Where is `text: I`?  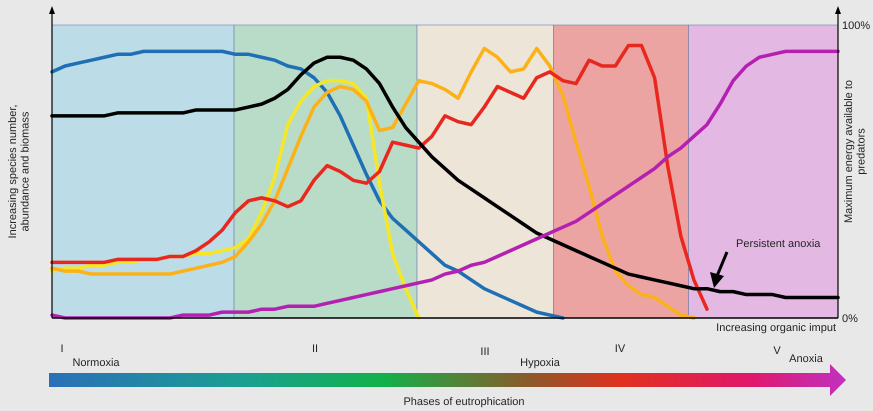
text: I is located at coordinates (62, 349).